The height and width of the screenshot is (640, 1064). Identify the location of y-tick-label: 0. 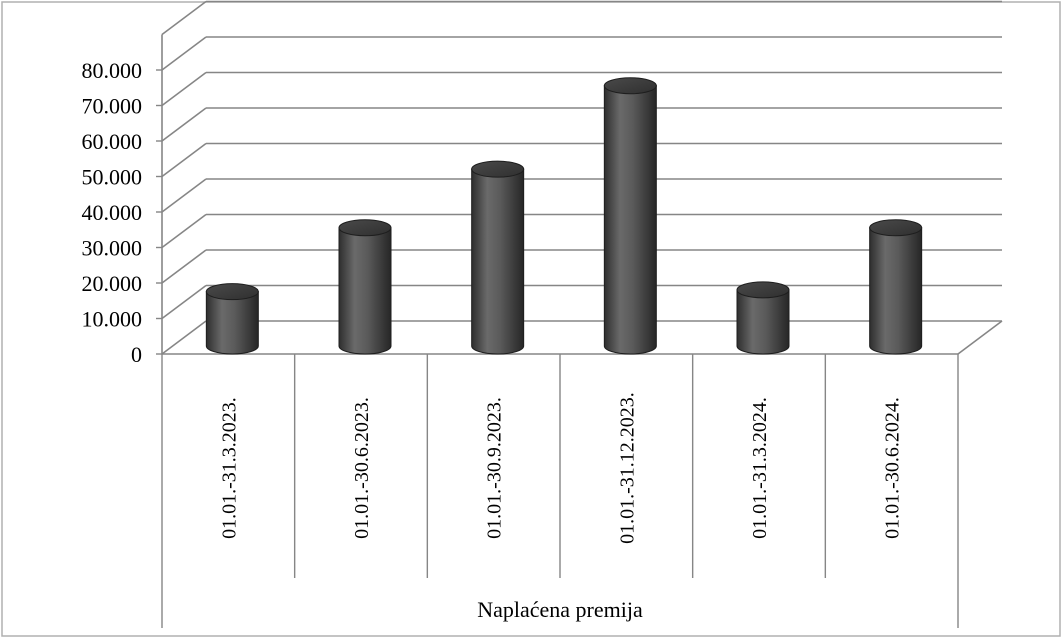
(136, 354).